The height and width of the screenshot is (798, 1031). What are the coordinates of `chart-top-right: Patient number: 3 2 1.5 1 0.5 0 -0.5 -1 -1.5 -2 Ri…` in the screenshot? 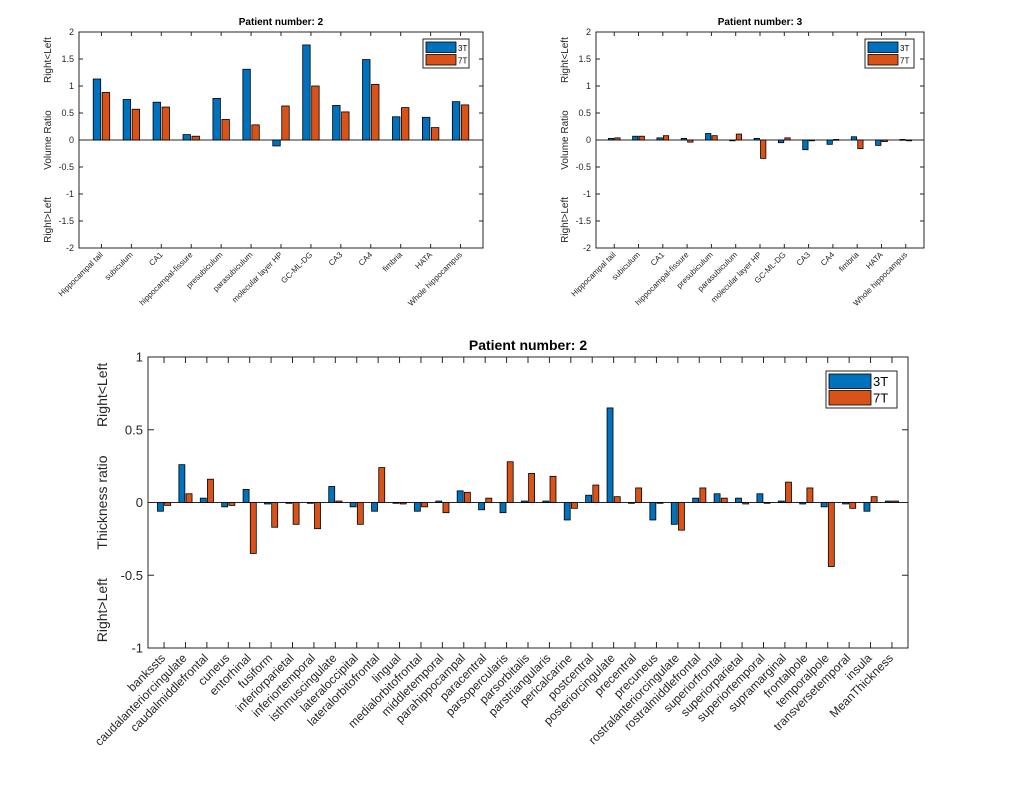 It's located at (742, 162).